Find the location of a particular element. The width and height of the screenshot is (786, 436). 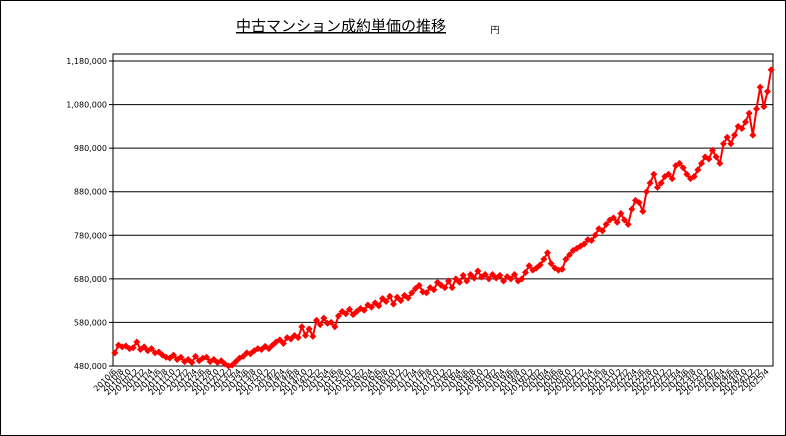

y-tick-label: 580,000 is located at coordinates (90, 322).